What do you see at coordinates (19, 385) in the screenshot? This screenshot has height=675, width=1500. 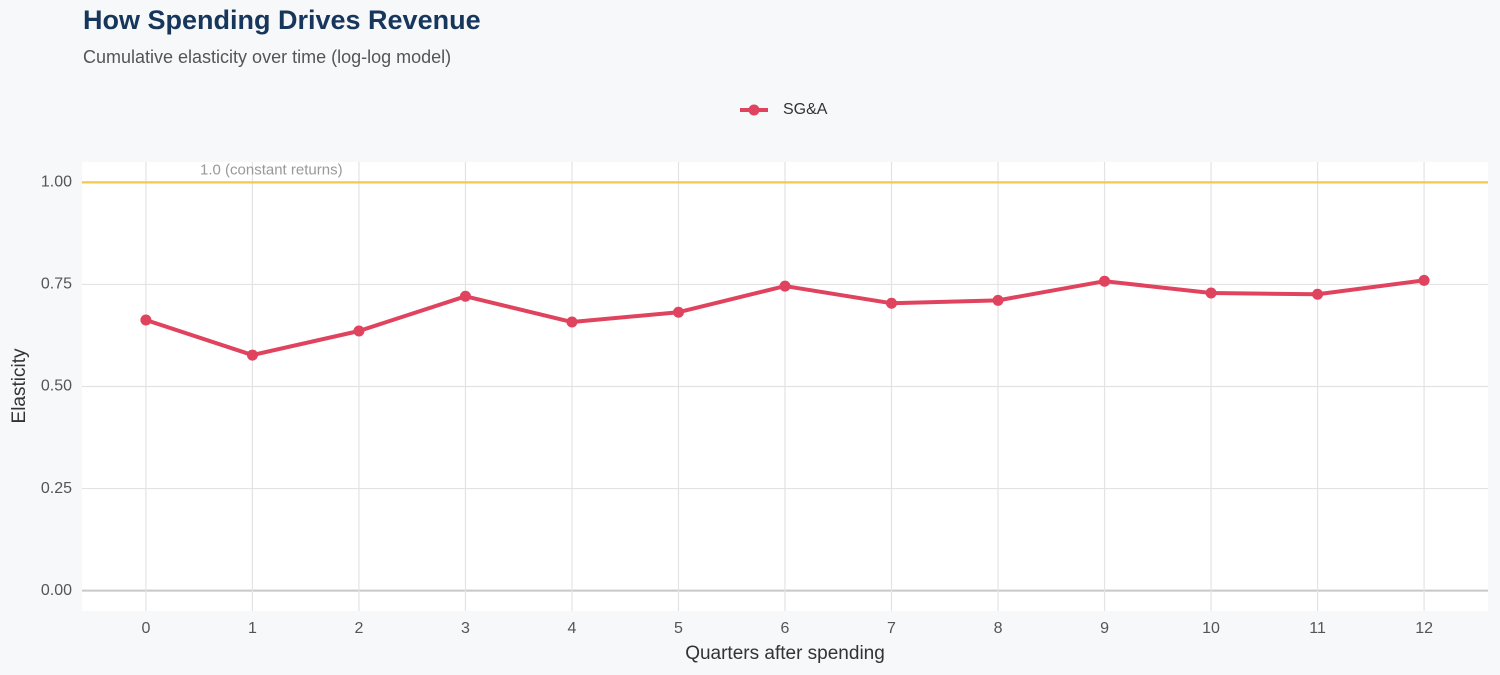 I see `y-axis-label: Elasticity` at bounding box center [19, 385].